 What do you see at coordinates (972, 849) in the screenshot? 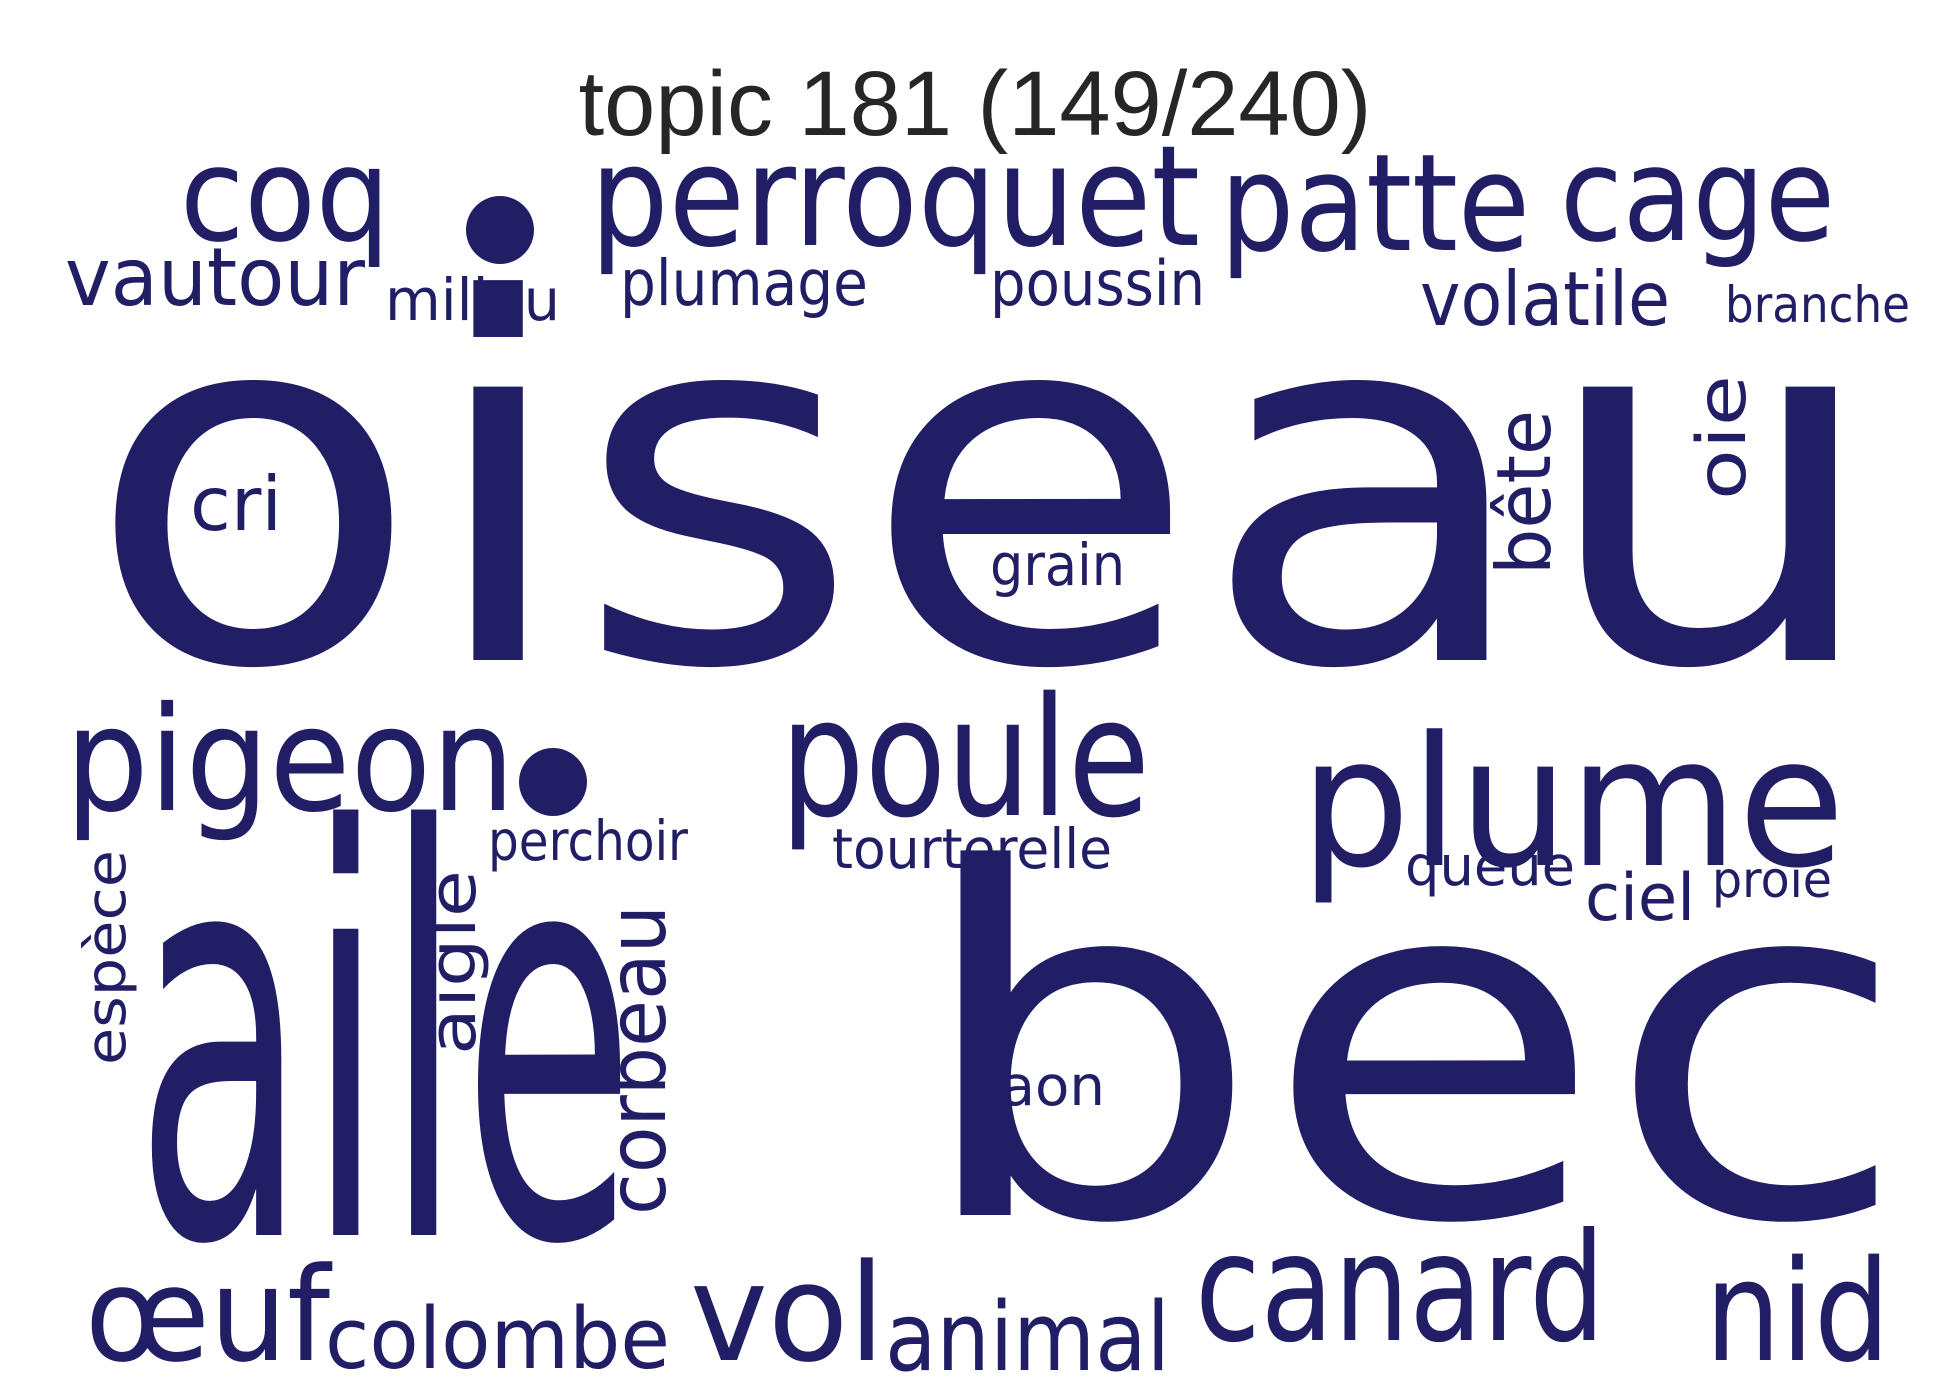
I see `word-21: tourterelle` at bounding box center [972, 849].